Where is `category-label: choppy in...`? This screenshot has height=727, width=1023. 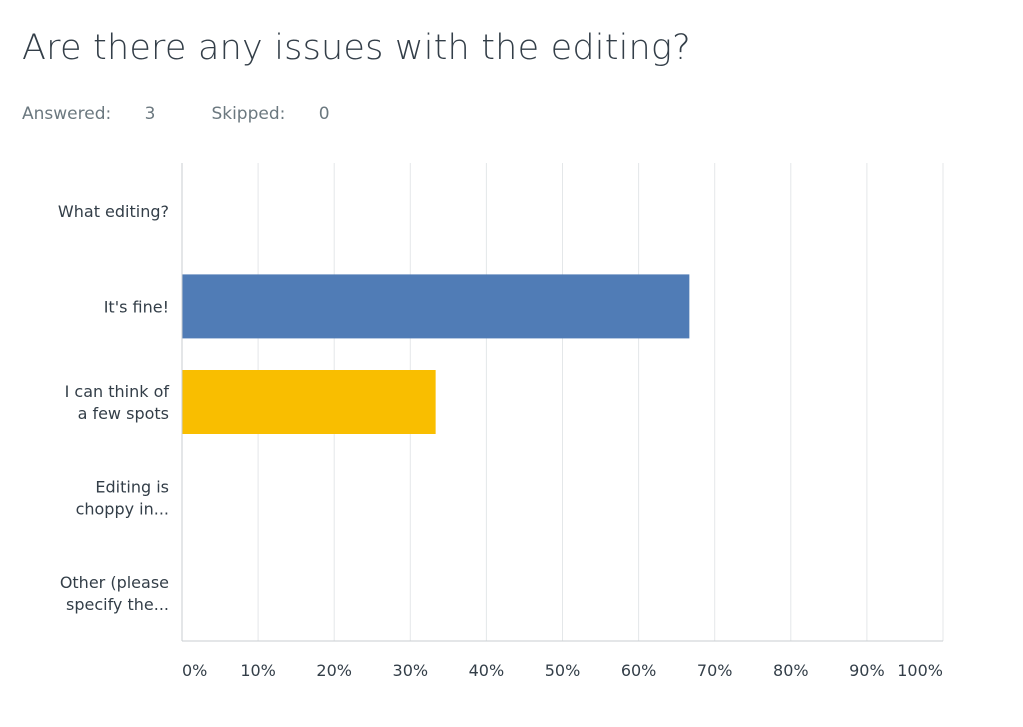 category-label: choppy in... is located at coordinates (122, 509).